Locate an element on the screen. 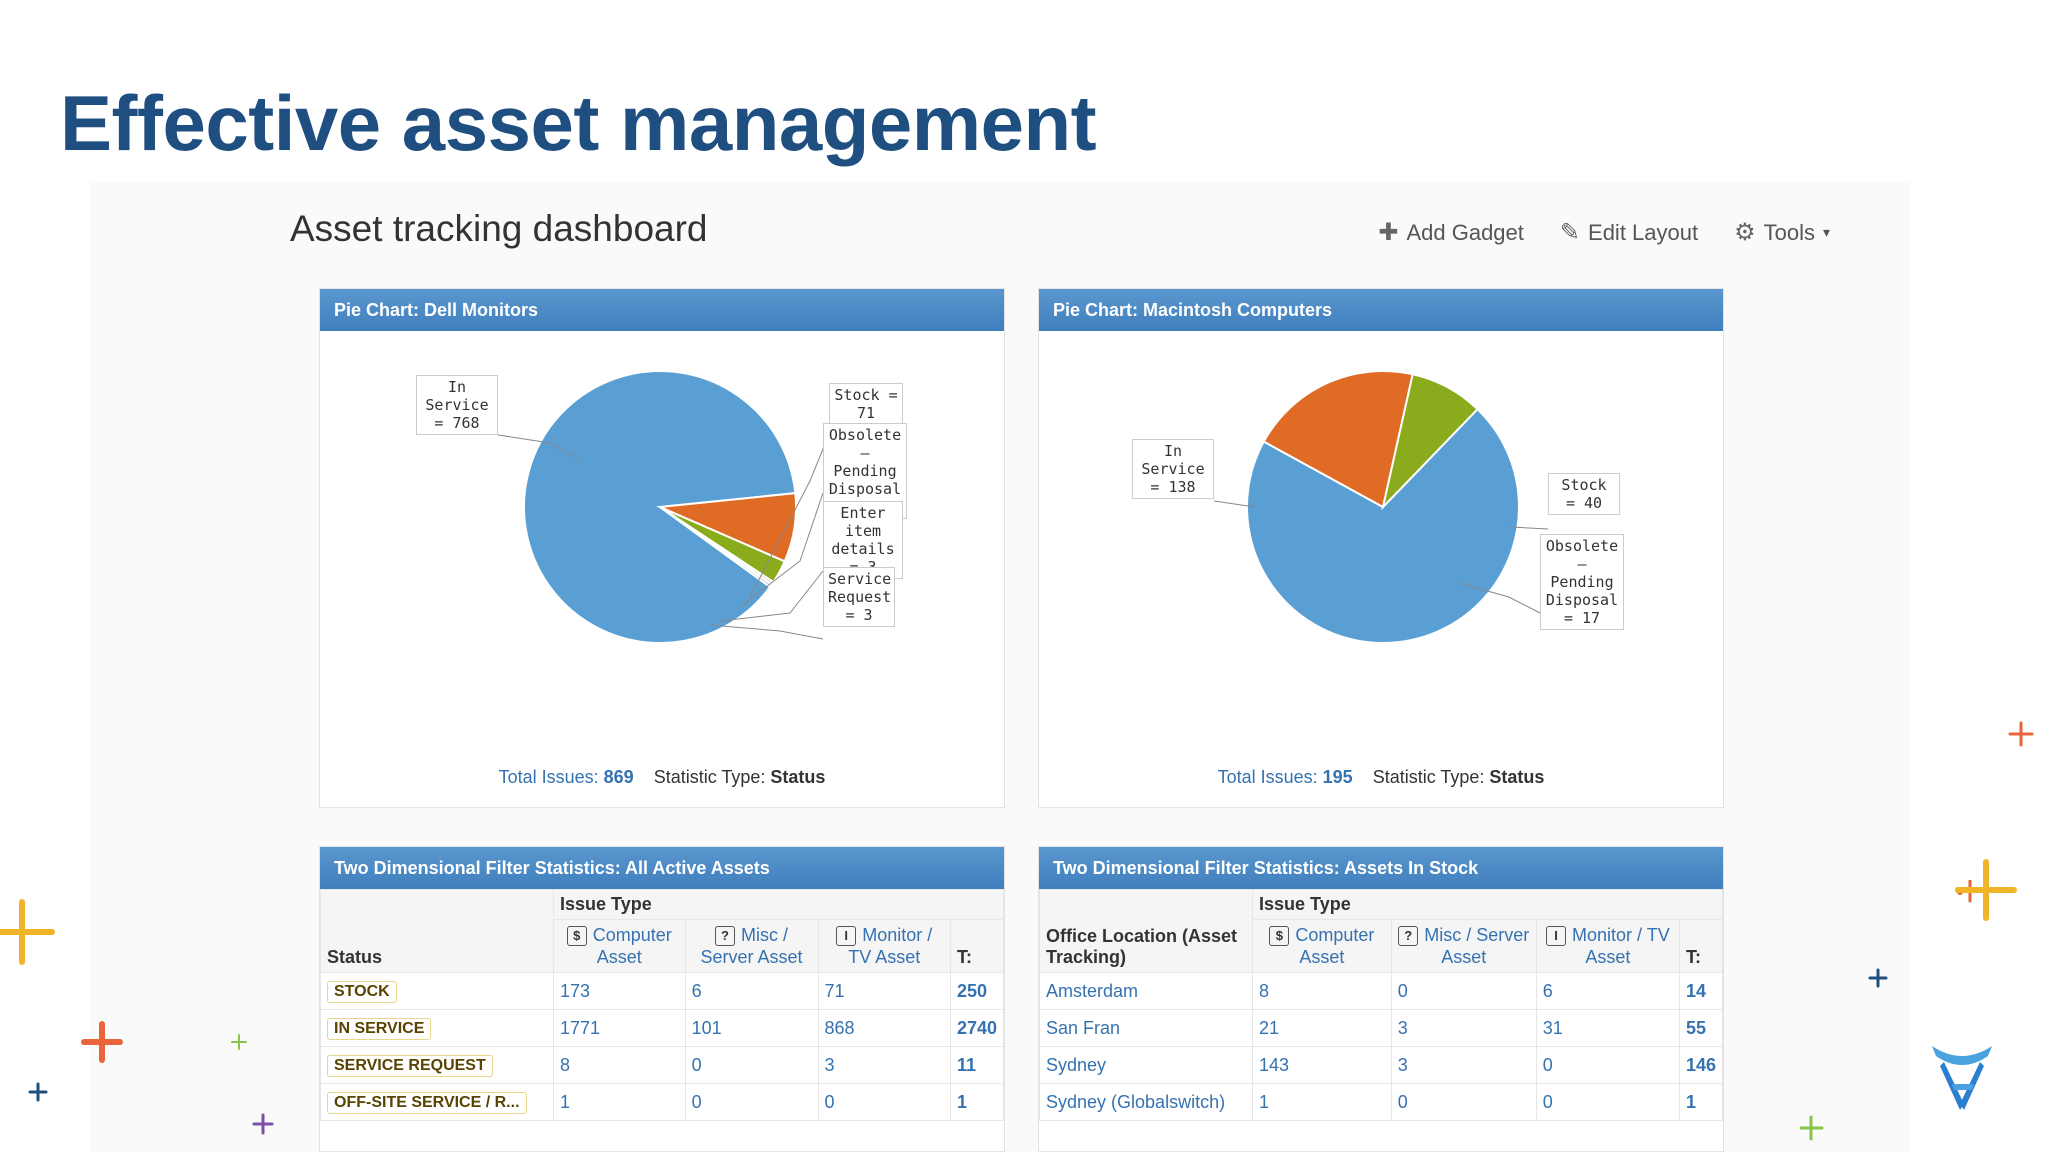 This screenshot has height=1152, width=2048. count-cell: 6 is located at coordinates (1607, 991).